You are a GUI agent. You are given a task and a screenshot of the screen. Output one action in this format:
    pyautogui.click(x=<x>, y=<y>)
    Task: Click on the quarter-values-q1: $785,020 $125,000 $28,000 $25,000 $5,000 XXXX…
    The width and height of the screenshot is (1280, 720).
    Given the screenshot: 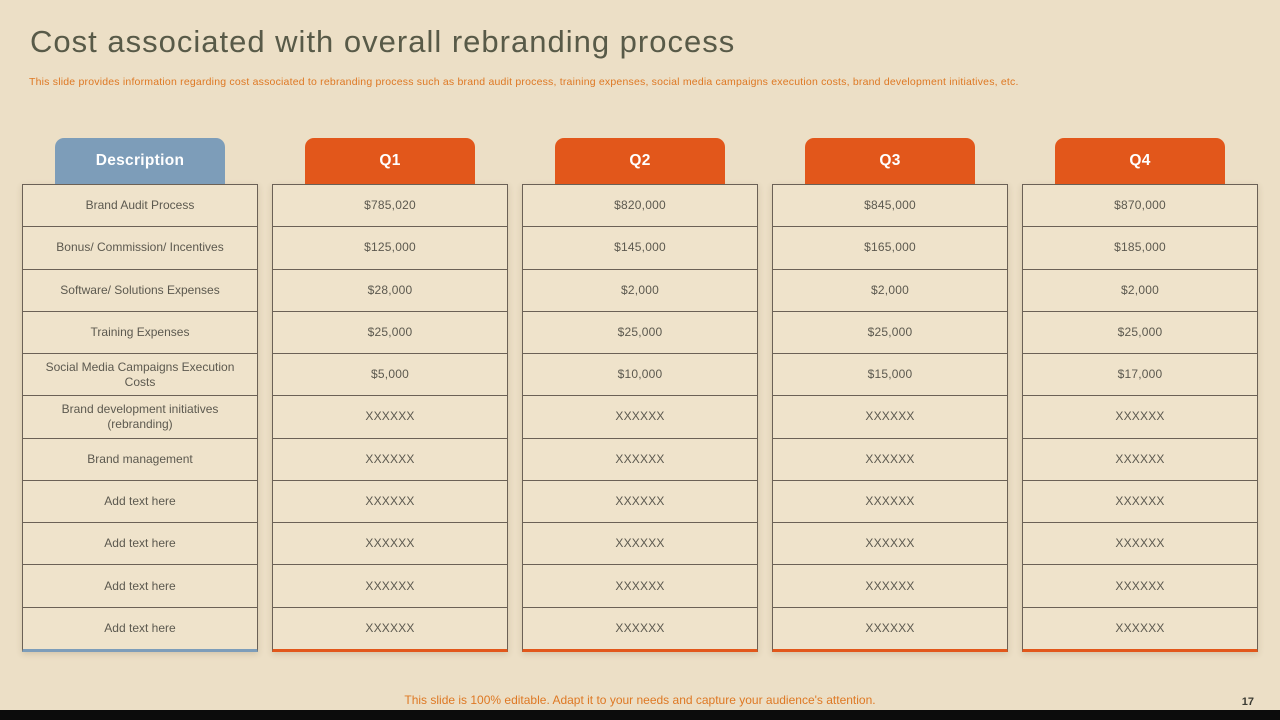 What is the action you would take?
    pyautogui.click(x=390, y=418)
    